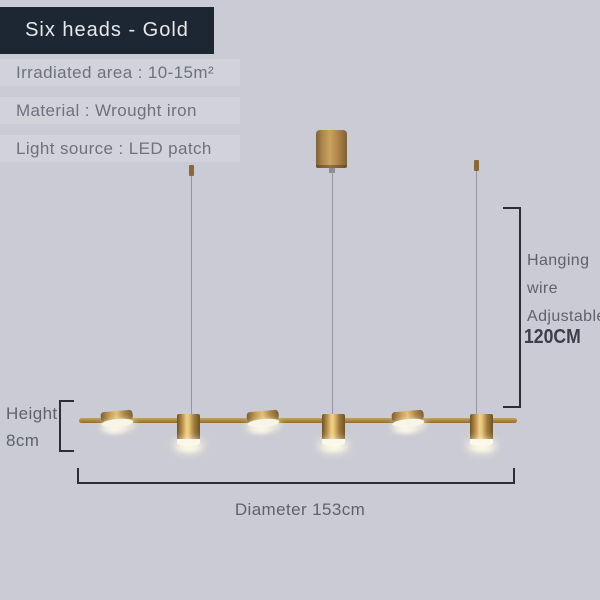 The image size is (600, 600). What do you see at coordinates (300, 509) in the screenshot?
I see `diameter-label: Diameter 153cm` at bounding box center [300, 509].